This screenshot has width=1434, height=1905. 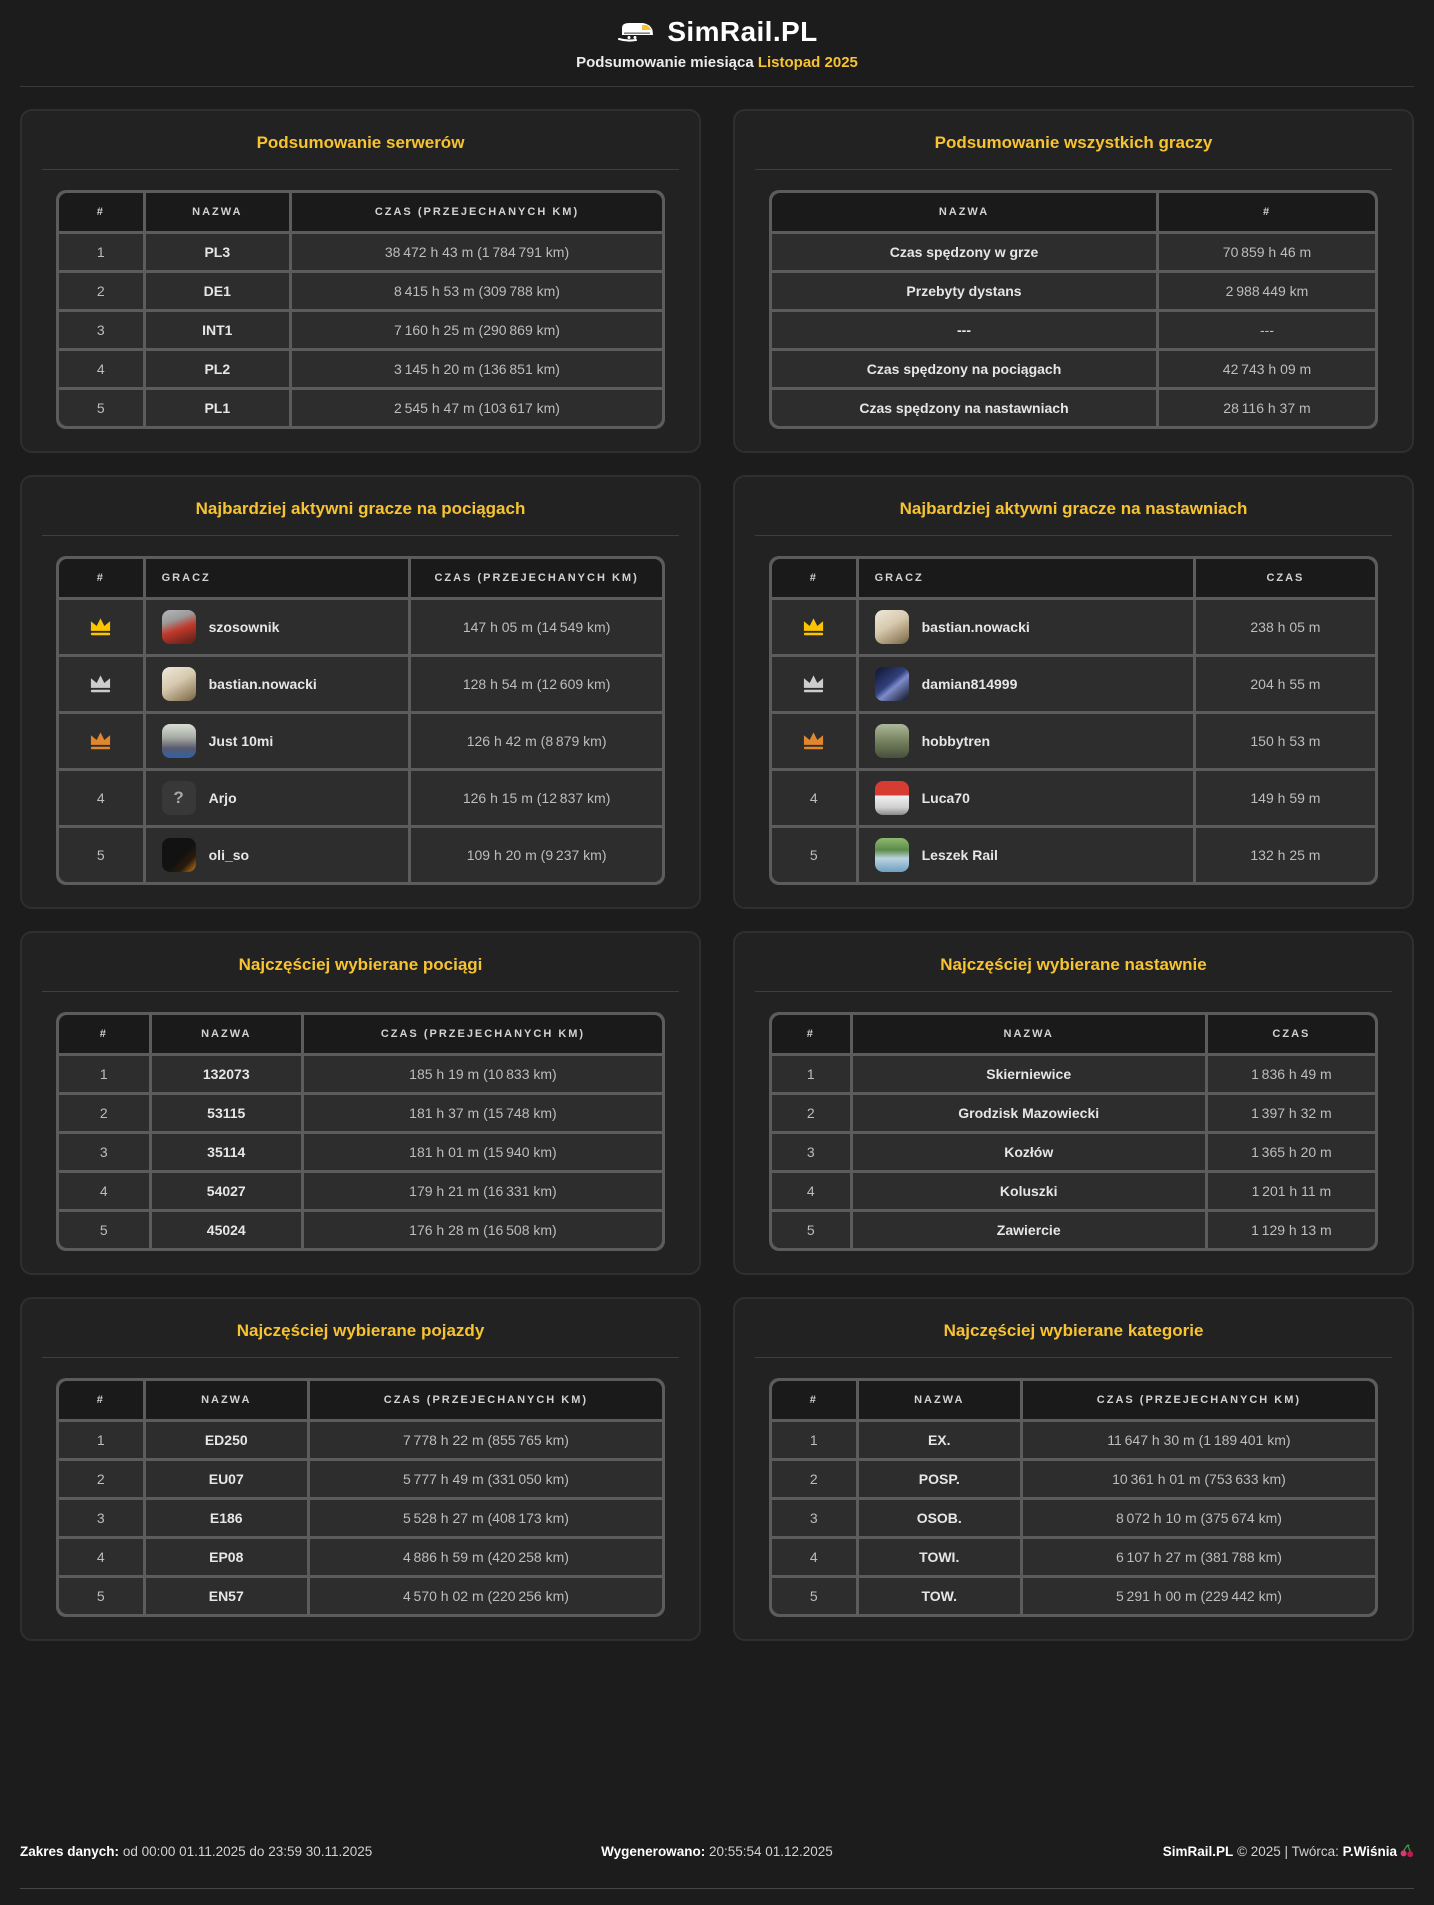 What do you see at coordinates (226, 1596) in the screenshot?
I see `cell: EN57` at bounding box center [226, 1596].